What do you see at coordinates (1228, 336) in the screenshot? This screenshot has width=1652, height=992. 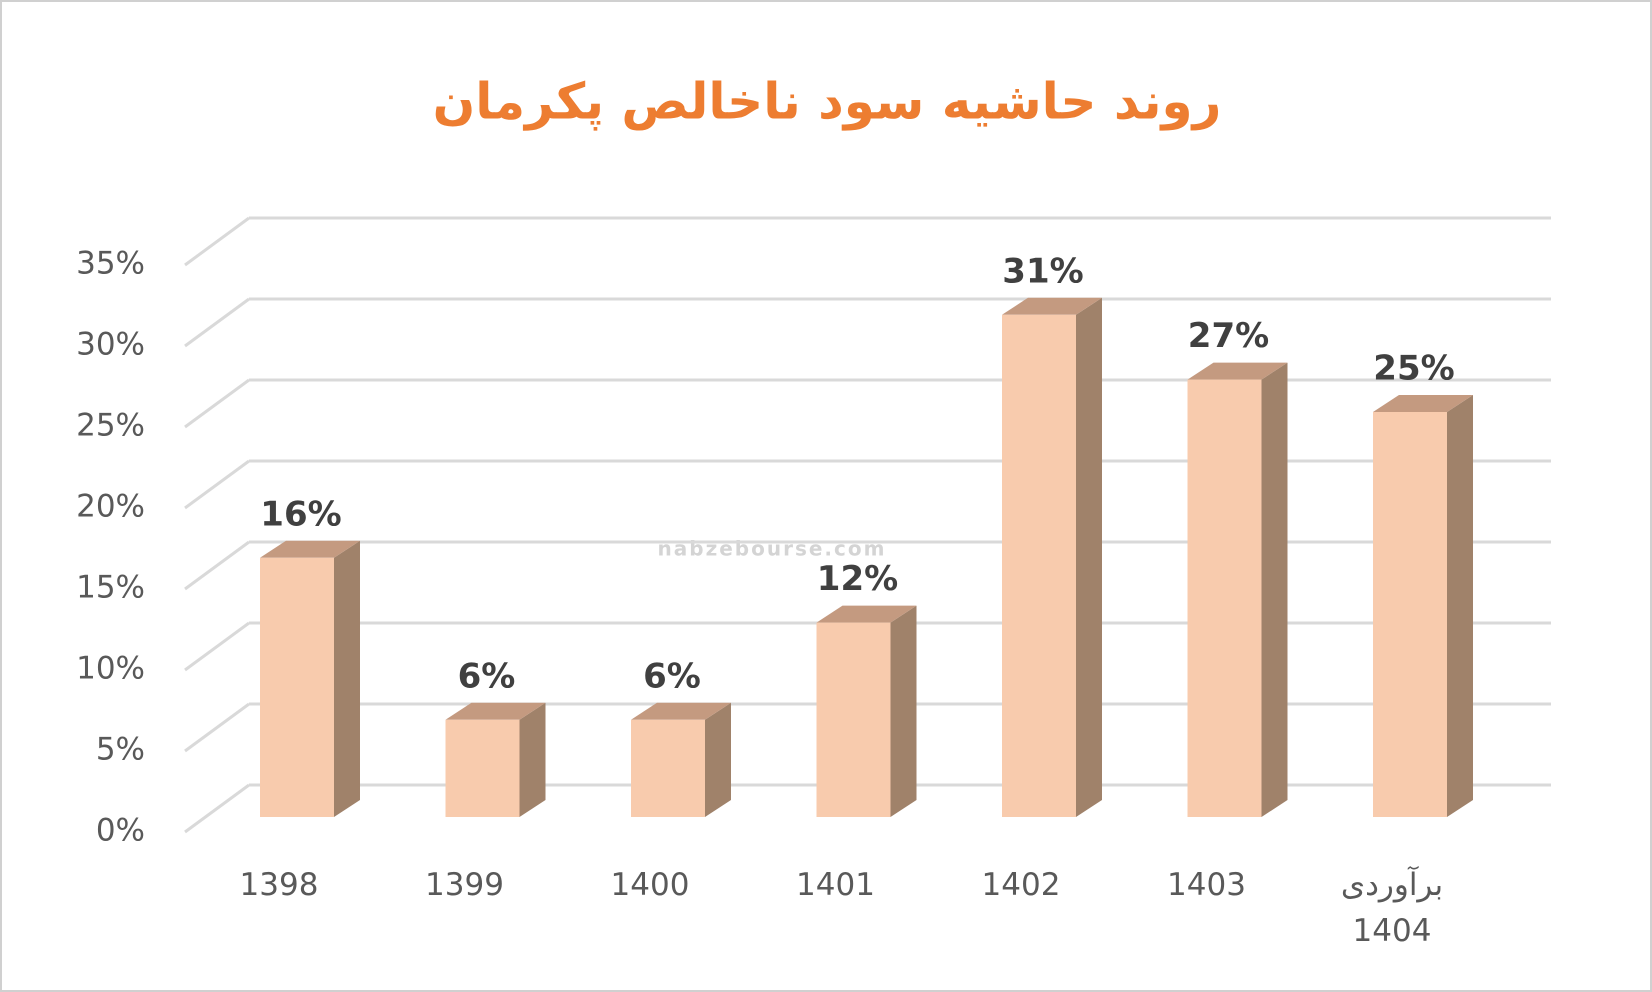 I see `value-label: 27%` at bounding box center [1228, 336].